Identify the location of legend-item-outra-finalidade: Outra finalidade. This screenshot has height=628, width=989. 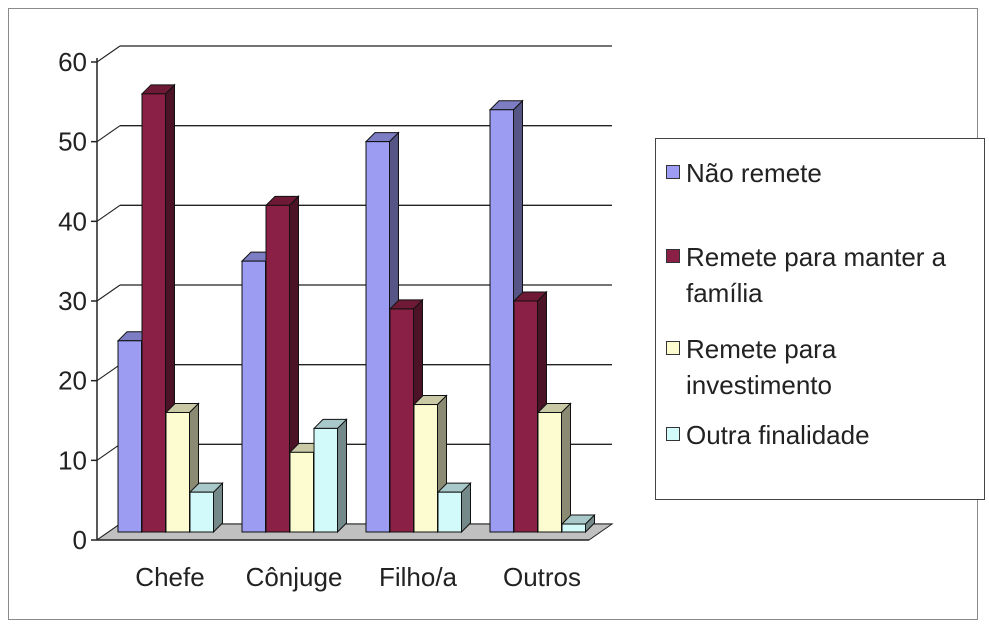
(826, 435).